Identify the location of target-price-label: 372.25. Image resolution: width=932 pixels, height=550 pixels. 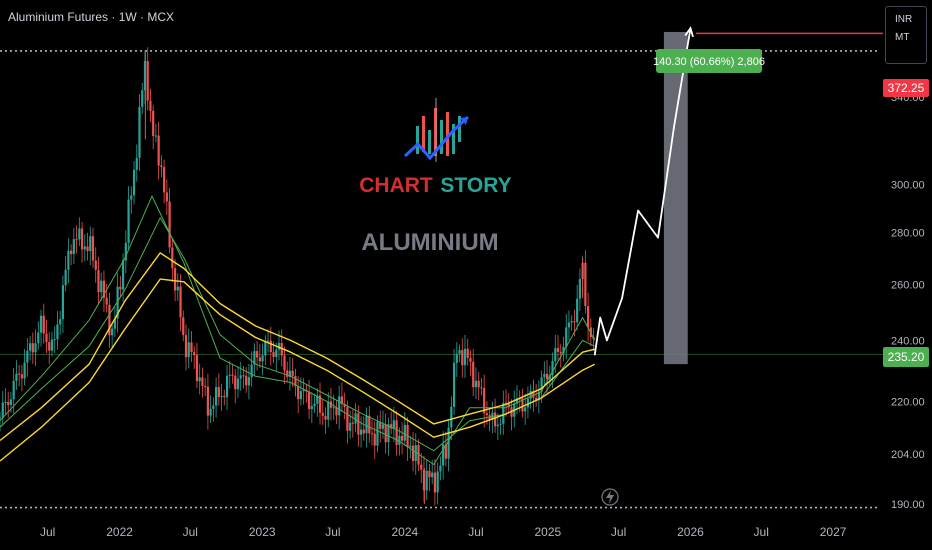
(906, 88).